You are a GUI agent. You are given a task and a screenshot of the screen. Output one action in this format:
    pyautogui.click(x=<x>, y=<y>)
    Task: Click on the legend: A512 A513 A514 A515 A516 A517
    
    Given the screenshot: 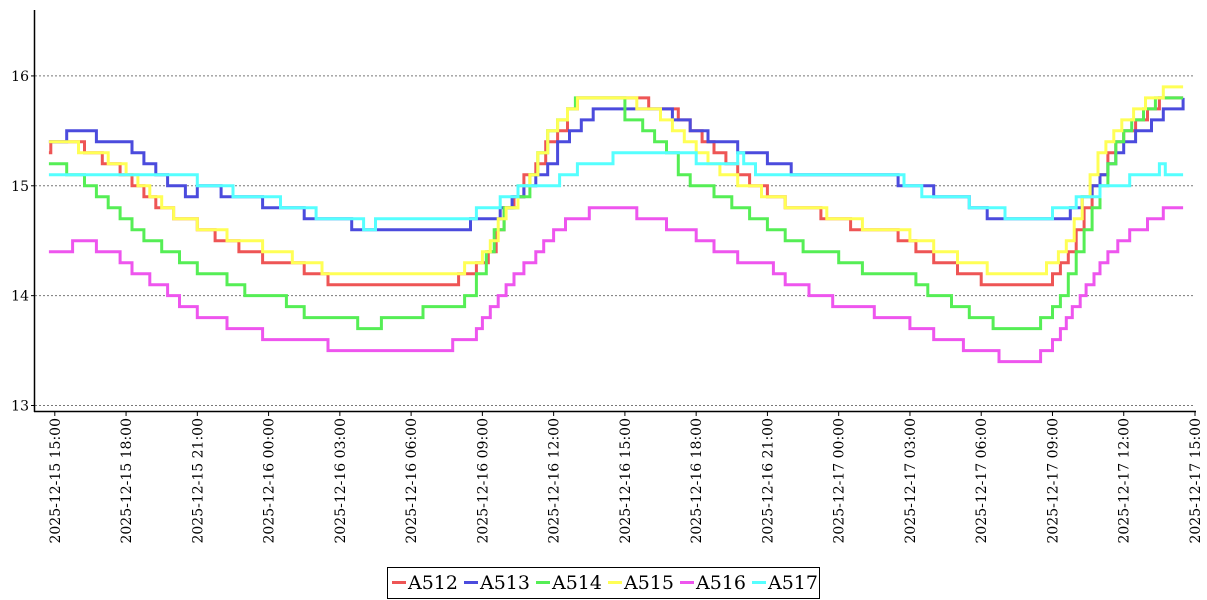 What is the action you would take?
    pyautogui.click(x=603, y=583)
    